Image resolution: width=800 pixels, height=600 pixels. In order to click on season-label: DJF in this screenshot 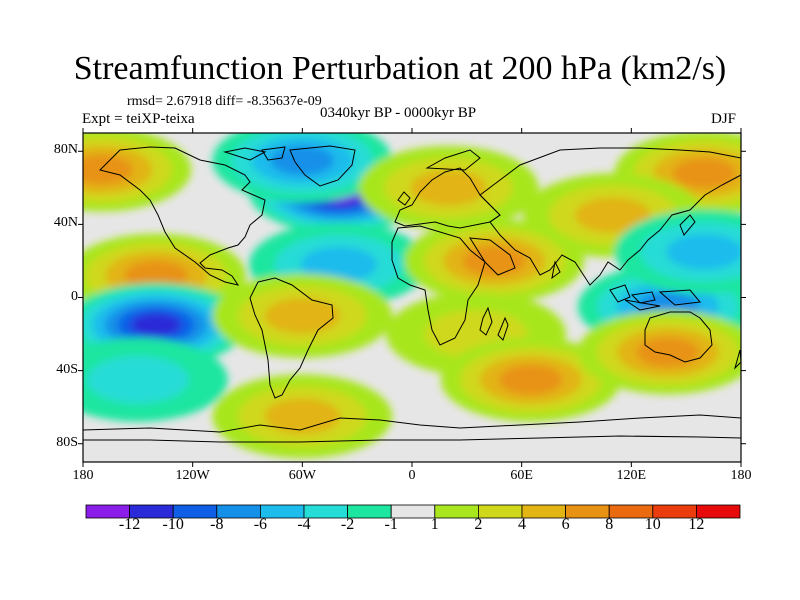, I will do `click(724, 119)`.